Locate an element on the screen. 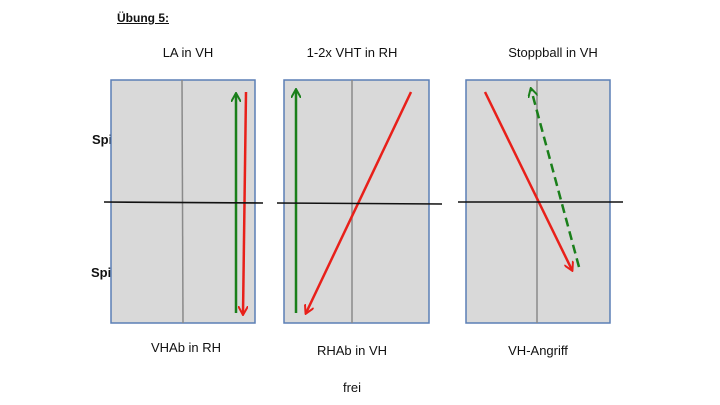 The height and width of the screenshot is (405, 720). exercise-2-top-label: 1-2x VHT in RH is located at coordinates (352, 52).